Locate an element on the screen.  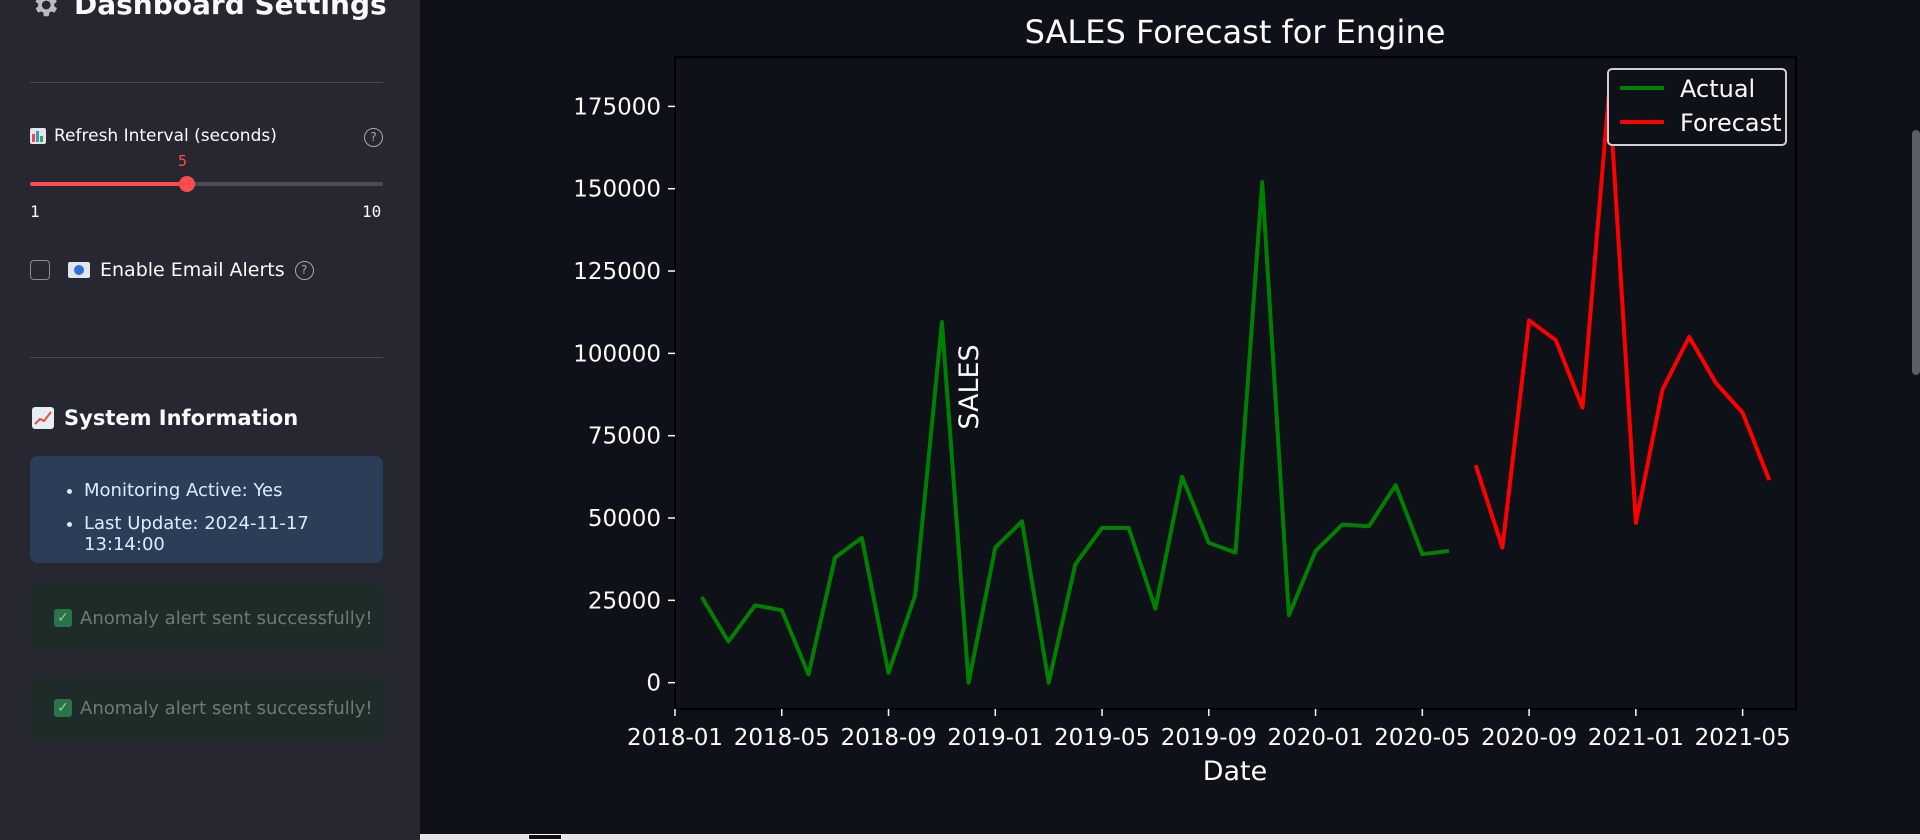
x-tick-label: 2020-09 is located at coordinates (1529, 738).